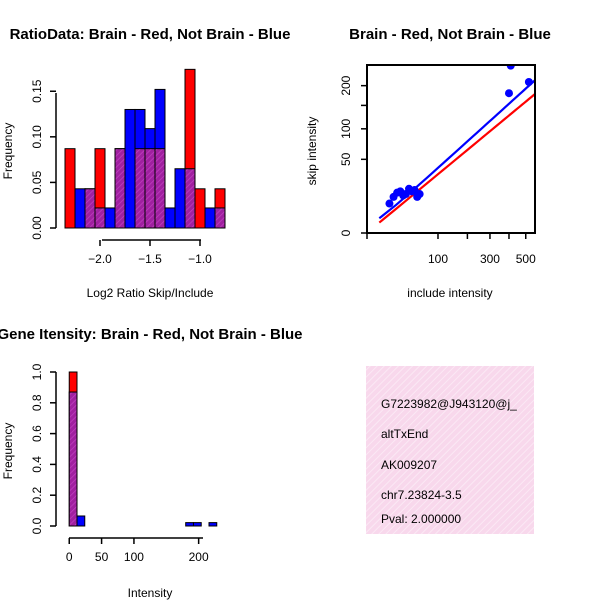 This screenshot has width=600, height=600. I want to click on intensity-y-tick-label: 0.4, so click(37, 464).